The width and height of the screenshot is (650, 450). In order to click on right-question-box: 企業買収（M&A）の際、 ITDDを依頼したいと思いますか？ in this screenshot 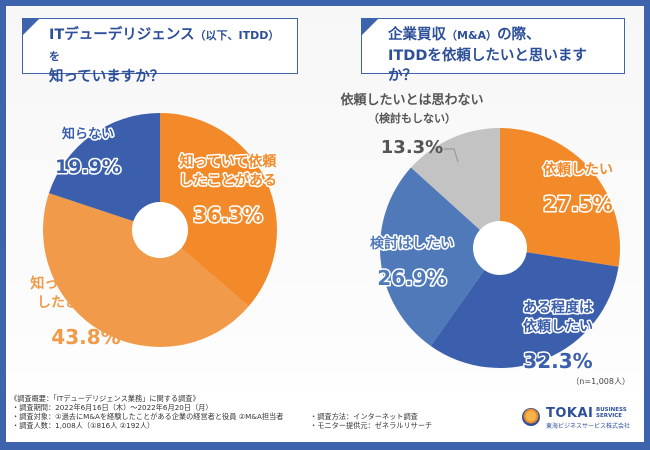, I will do `click(493, 51)`.